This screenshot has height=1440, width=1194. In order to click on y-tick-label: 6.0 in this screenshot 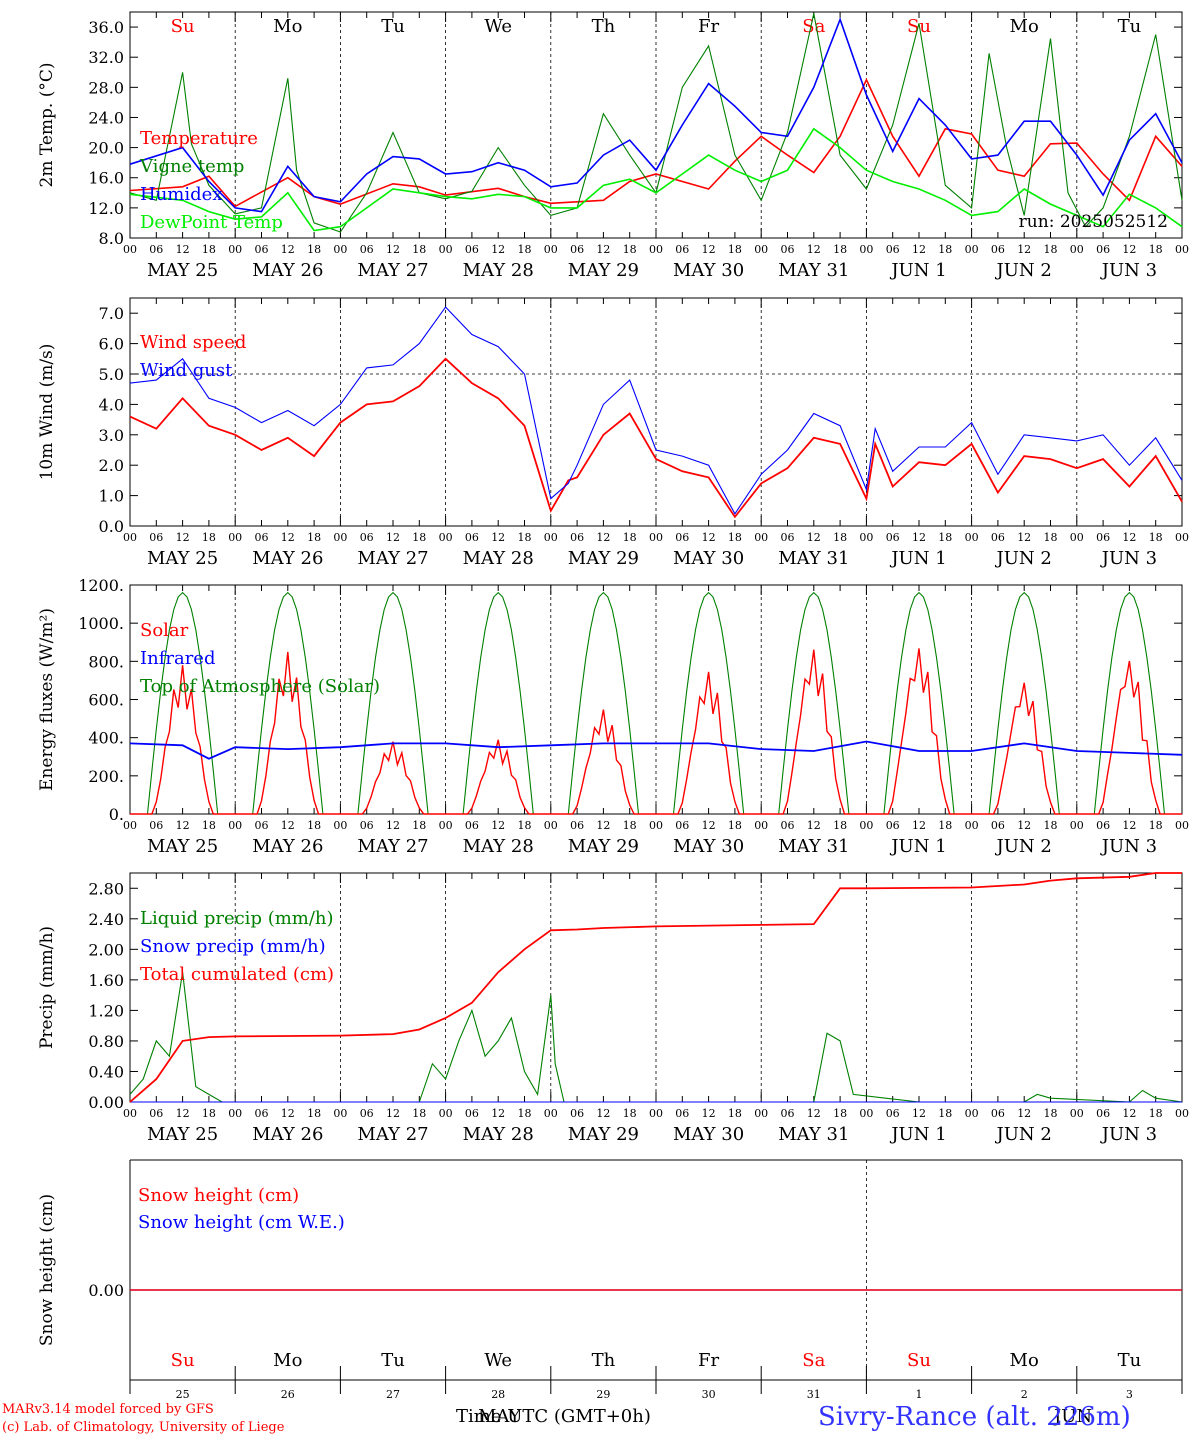, I will do `click(111, 344)`.